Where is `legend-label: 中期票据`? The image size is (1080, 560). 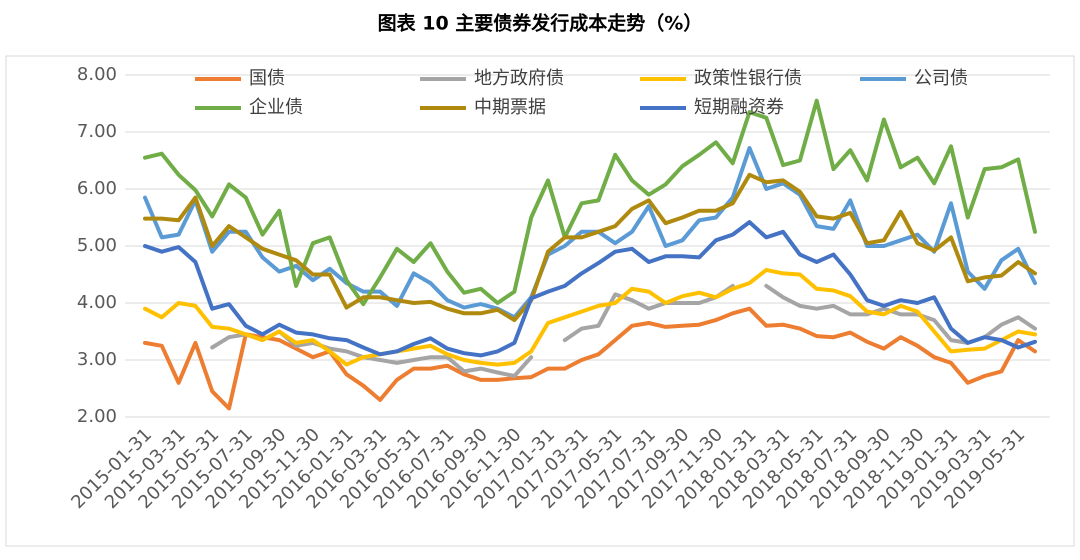
legend-label: 中期票据 is located at coordinates (510, 107).